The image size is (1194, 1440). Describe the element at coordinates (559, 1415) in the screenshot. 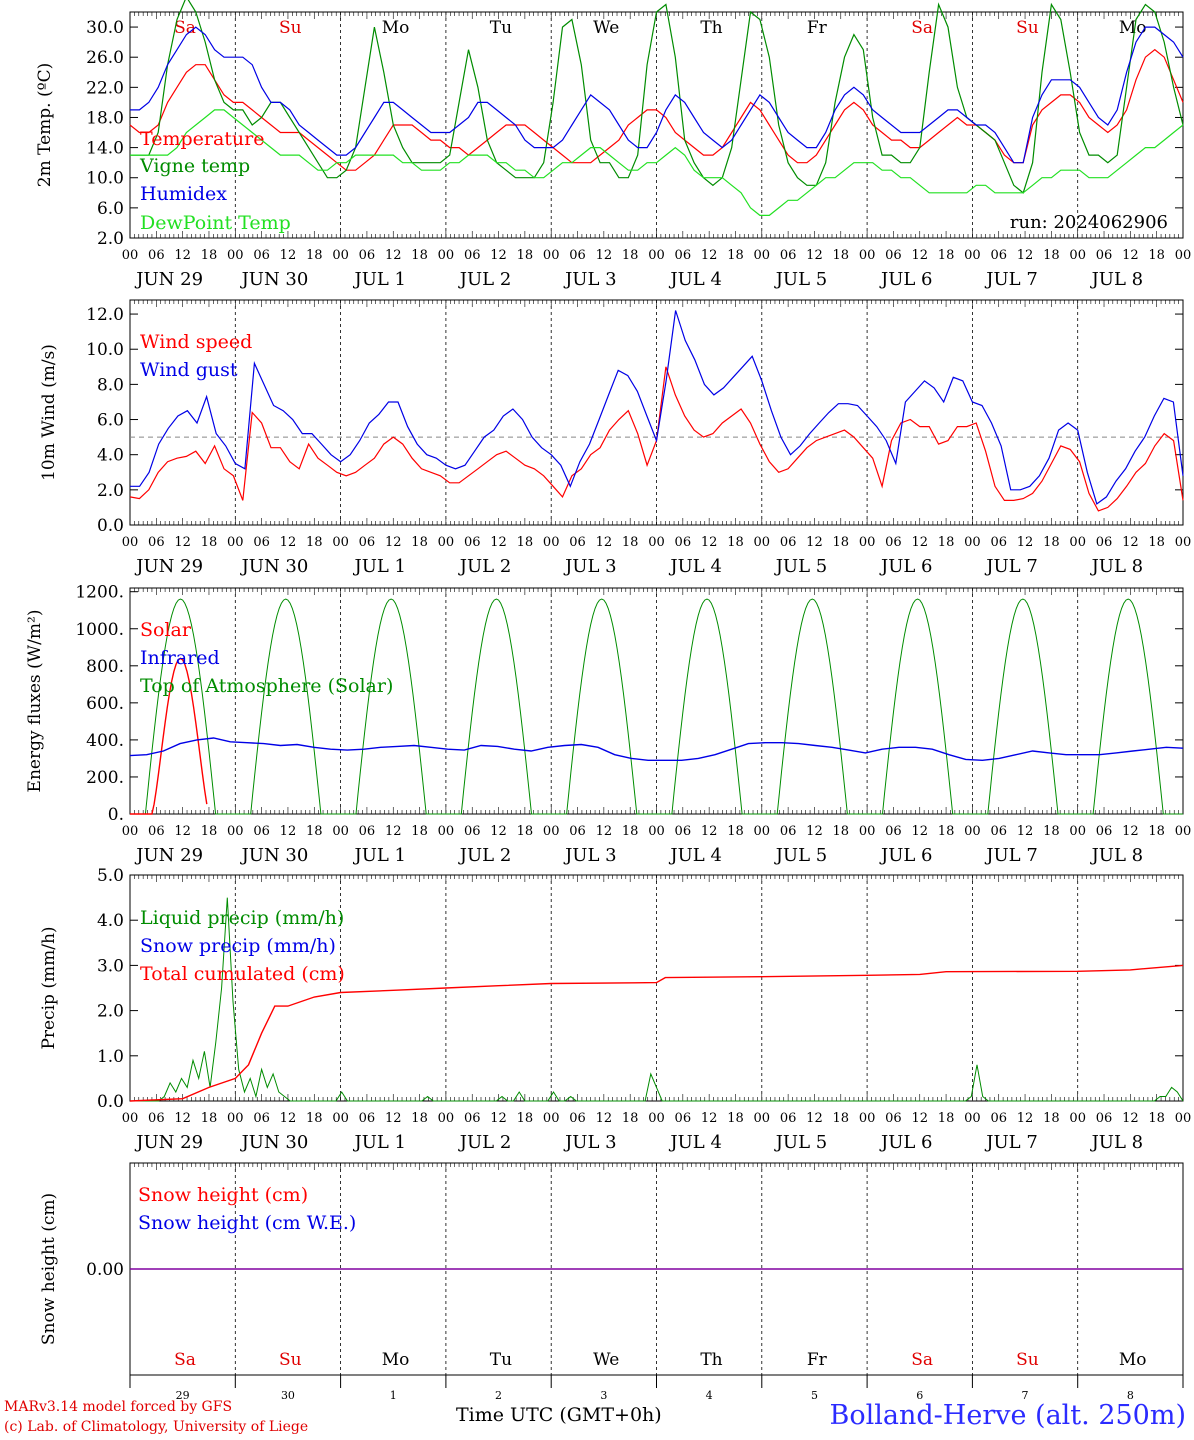

I see `x-axis-title: Time UTC (GMT+0h)` at that location.